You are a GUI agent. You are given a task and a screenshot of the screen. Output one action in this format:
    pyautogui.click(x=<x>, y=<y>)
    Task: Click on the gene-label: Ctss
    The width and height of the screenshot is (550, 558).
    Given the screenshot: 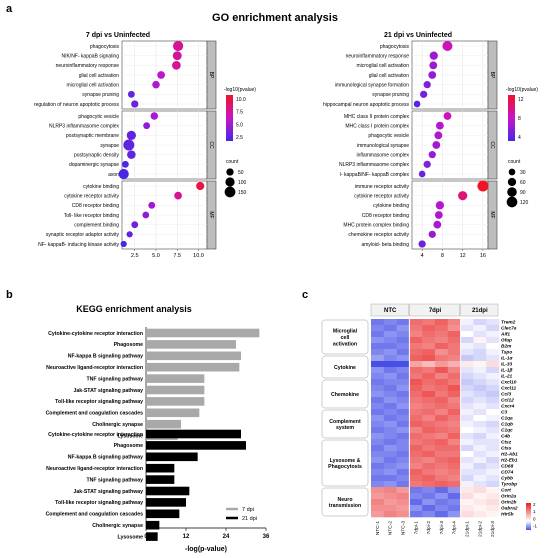 What is the action you would take?
    pyautogui.click(x=506, y=449)
    